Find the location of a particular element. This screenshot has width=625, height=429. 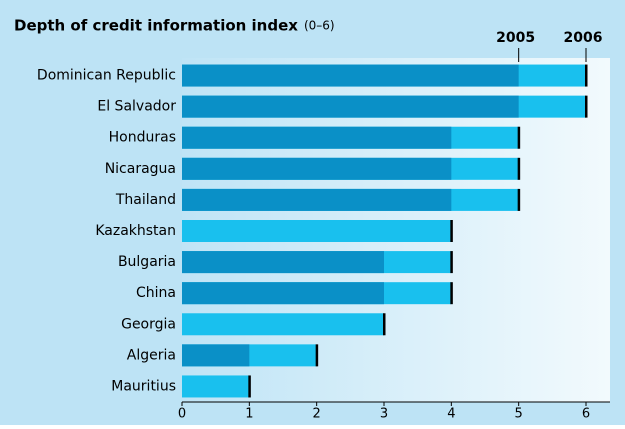

category-label: Dominican Republic is located at coordinates (106, 76).